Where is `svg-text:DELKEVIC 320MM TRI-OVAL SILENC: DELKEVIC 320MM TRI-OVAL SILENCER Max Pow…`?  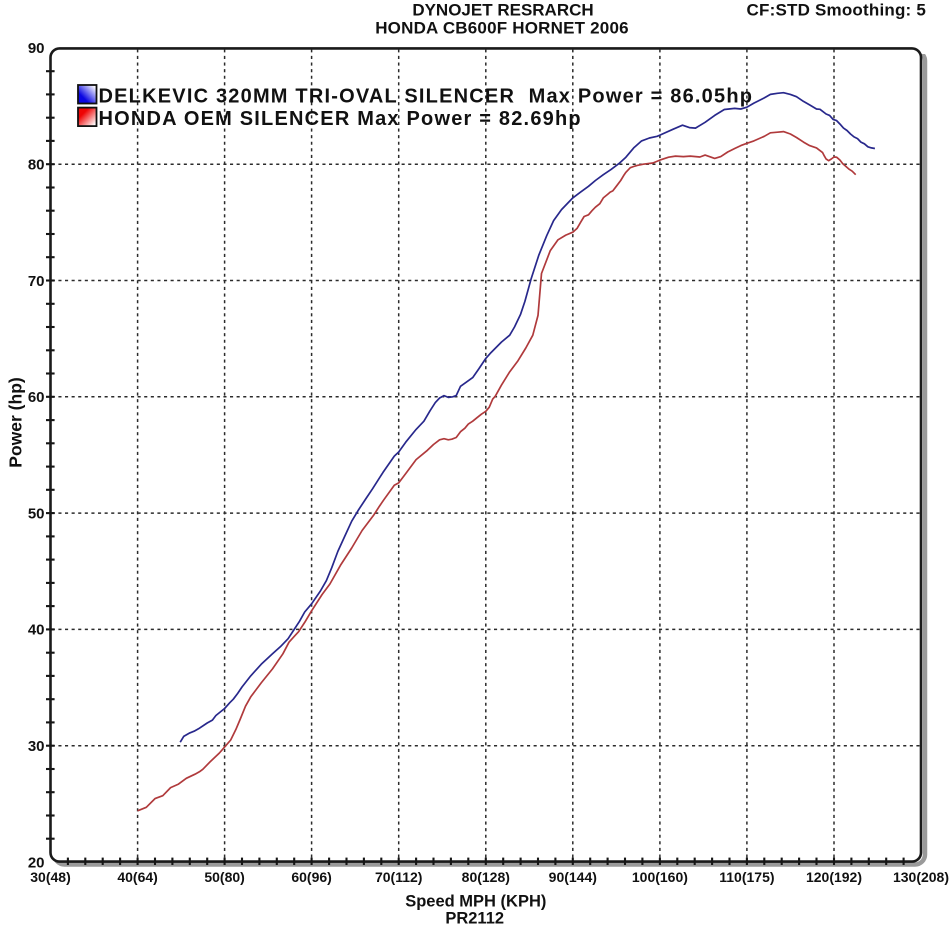 svg-text:DELKEVIC 320MM TRI-OVAL SILENC: DELKEVIC 320MM TRI-OVAL SILENCER Max Pow… is located at coordinates (426, 96).